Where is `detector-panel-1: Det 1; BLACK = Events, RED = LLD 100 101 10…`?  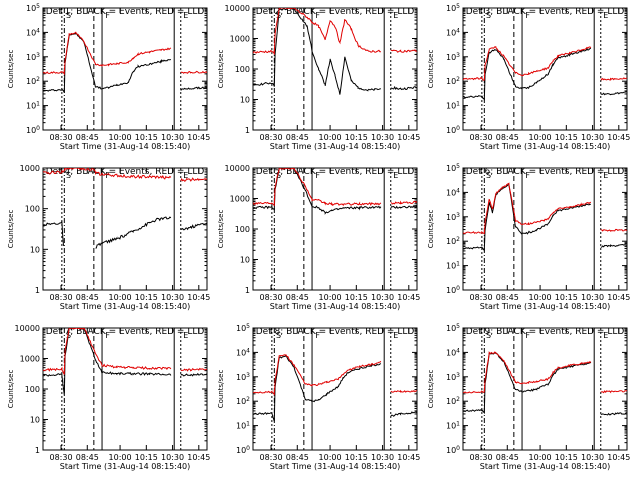 detector-panel-1: Det 1; BLACK = Events, RED = LLD 100 101 10… is located at coordinates (108, 77).